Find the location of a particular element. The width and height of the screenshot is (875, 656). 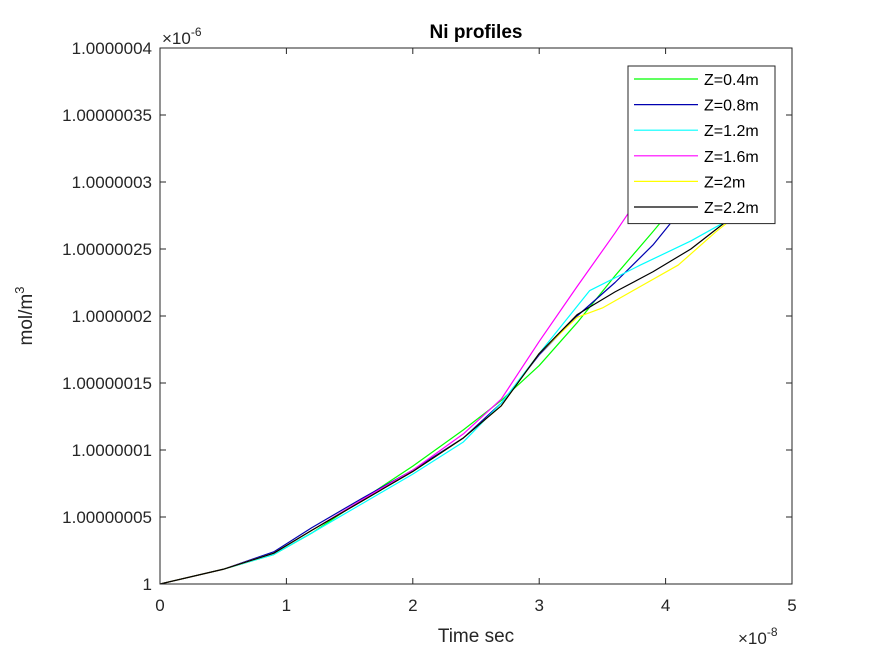

legend-box is located at coordinates (701, 145).